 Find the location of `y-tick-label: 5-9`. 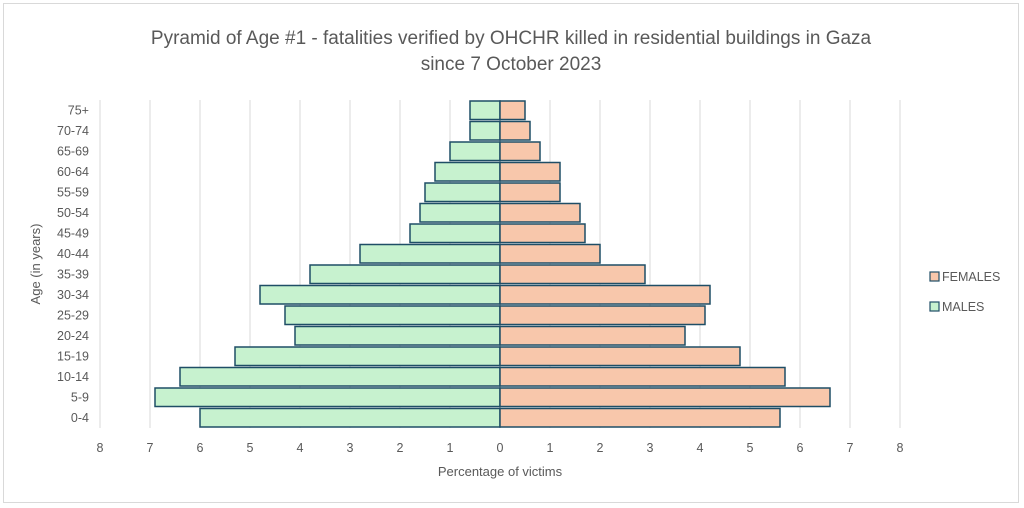

y-tick-label: 5-9 is located at coordinates (80, 397).